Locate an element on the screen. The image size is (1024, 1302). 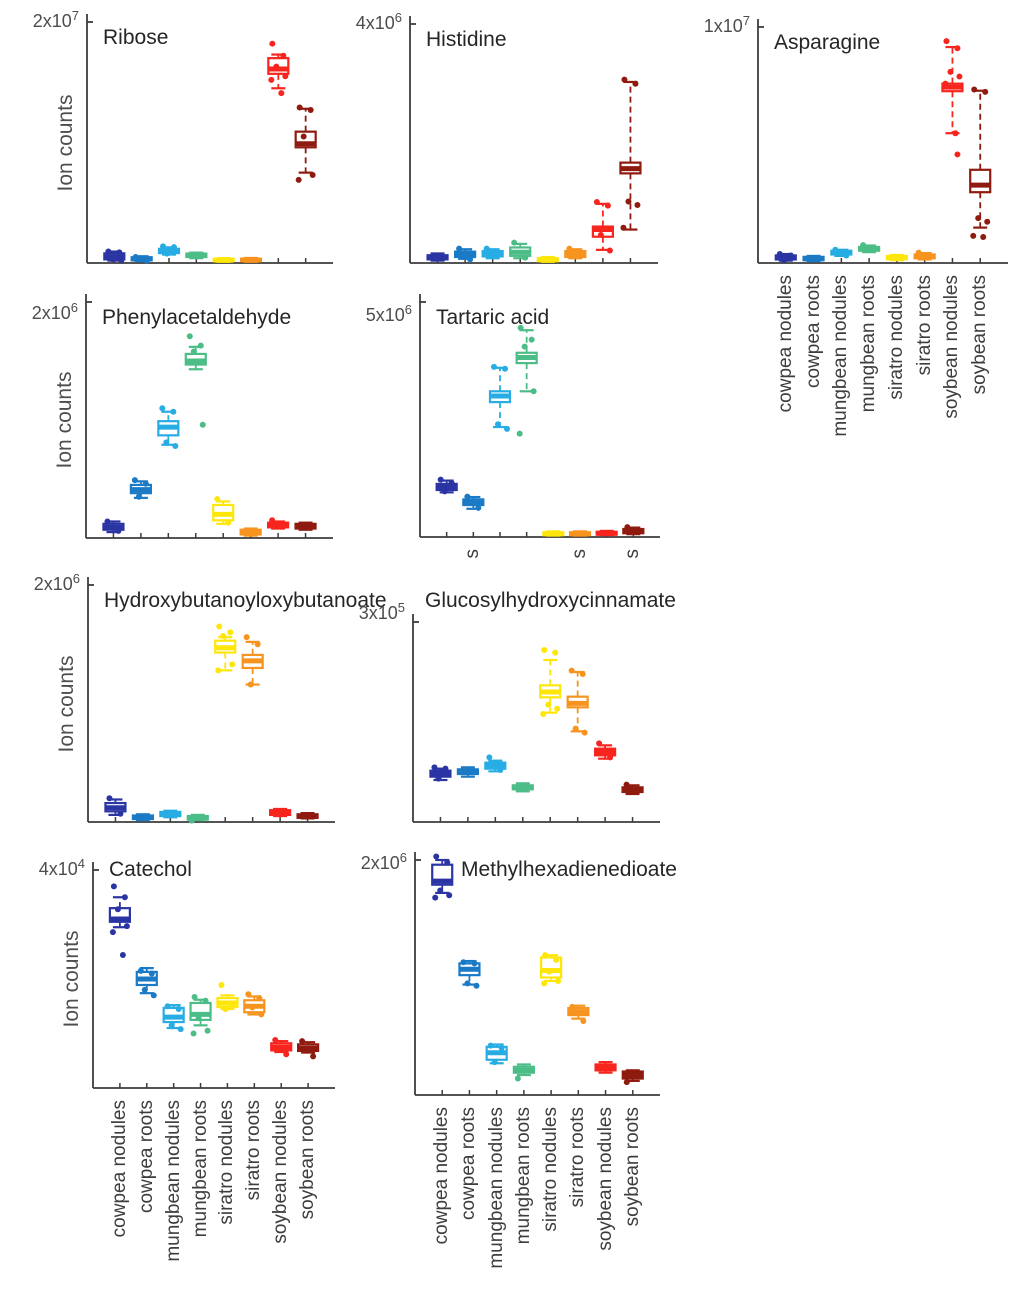
y-axis-max-label: 4x10⁴ is located at coordinates (61, 867).